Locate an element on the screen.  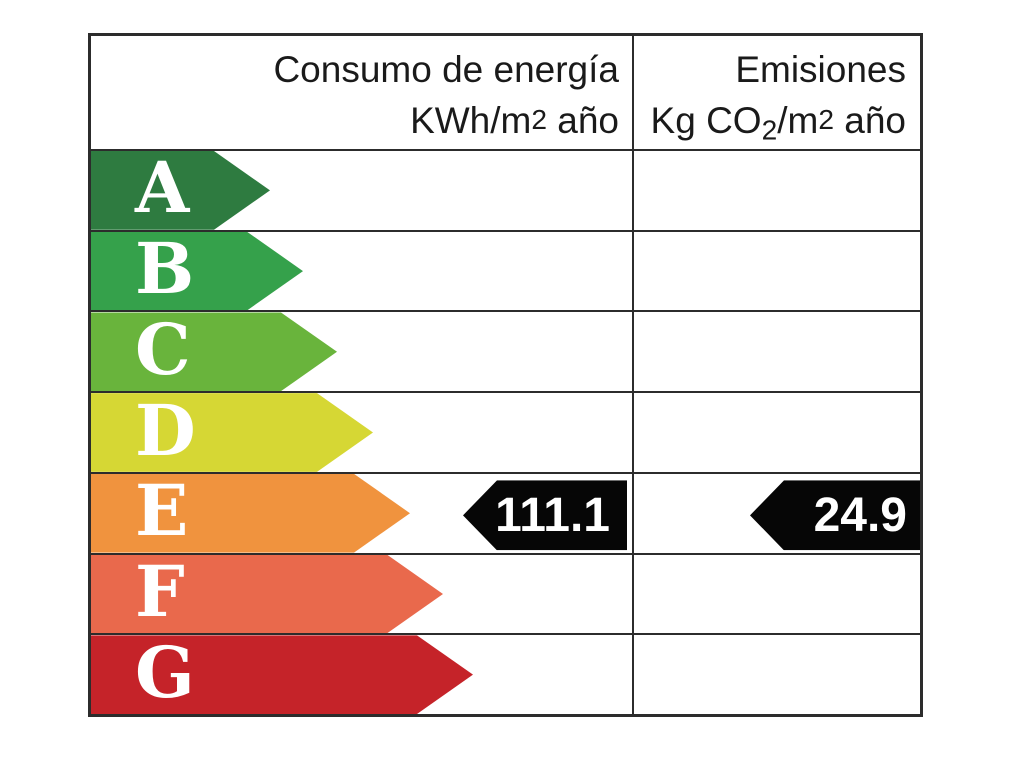
rating-row-e: E 111.1 24.9 is located at coordinates (505, 514).